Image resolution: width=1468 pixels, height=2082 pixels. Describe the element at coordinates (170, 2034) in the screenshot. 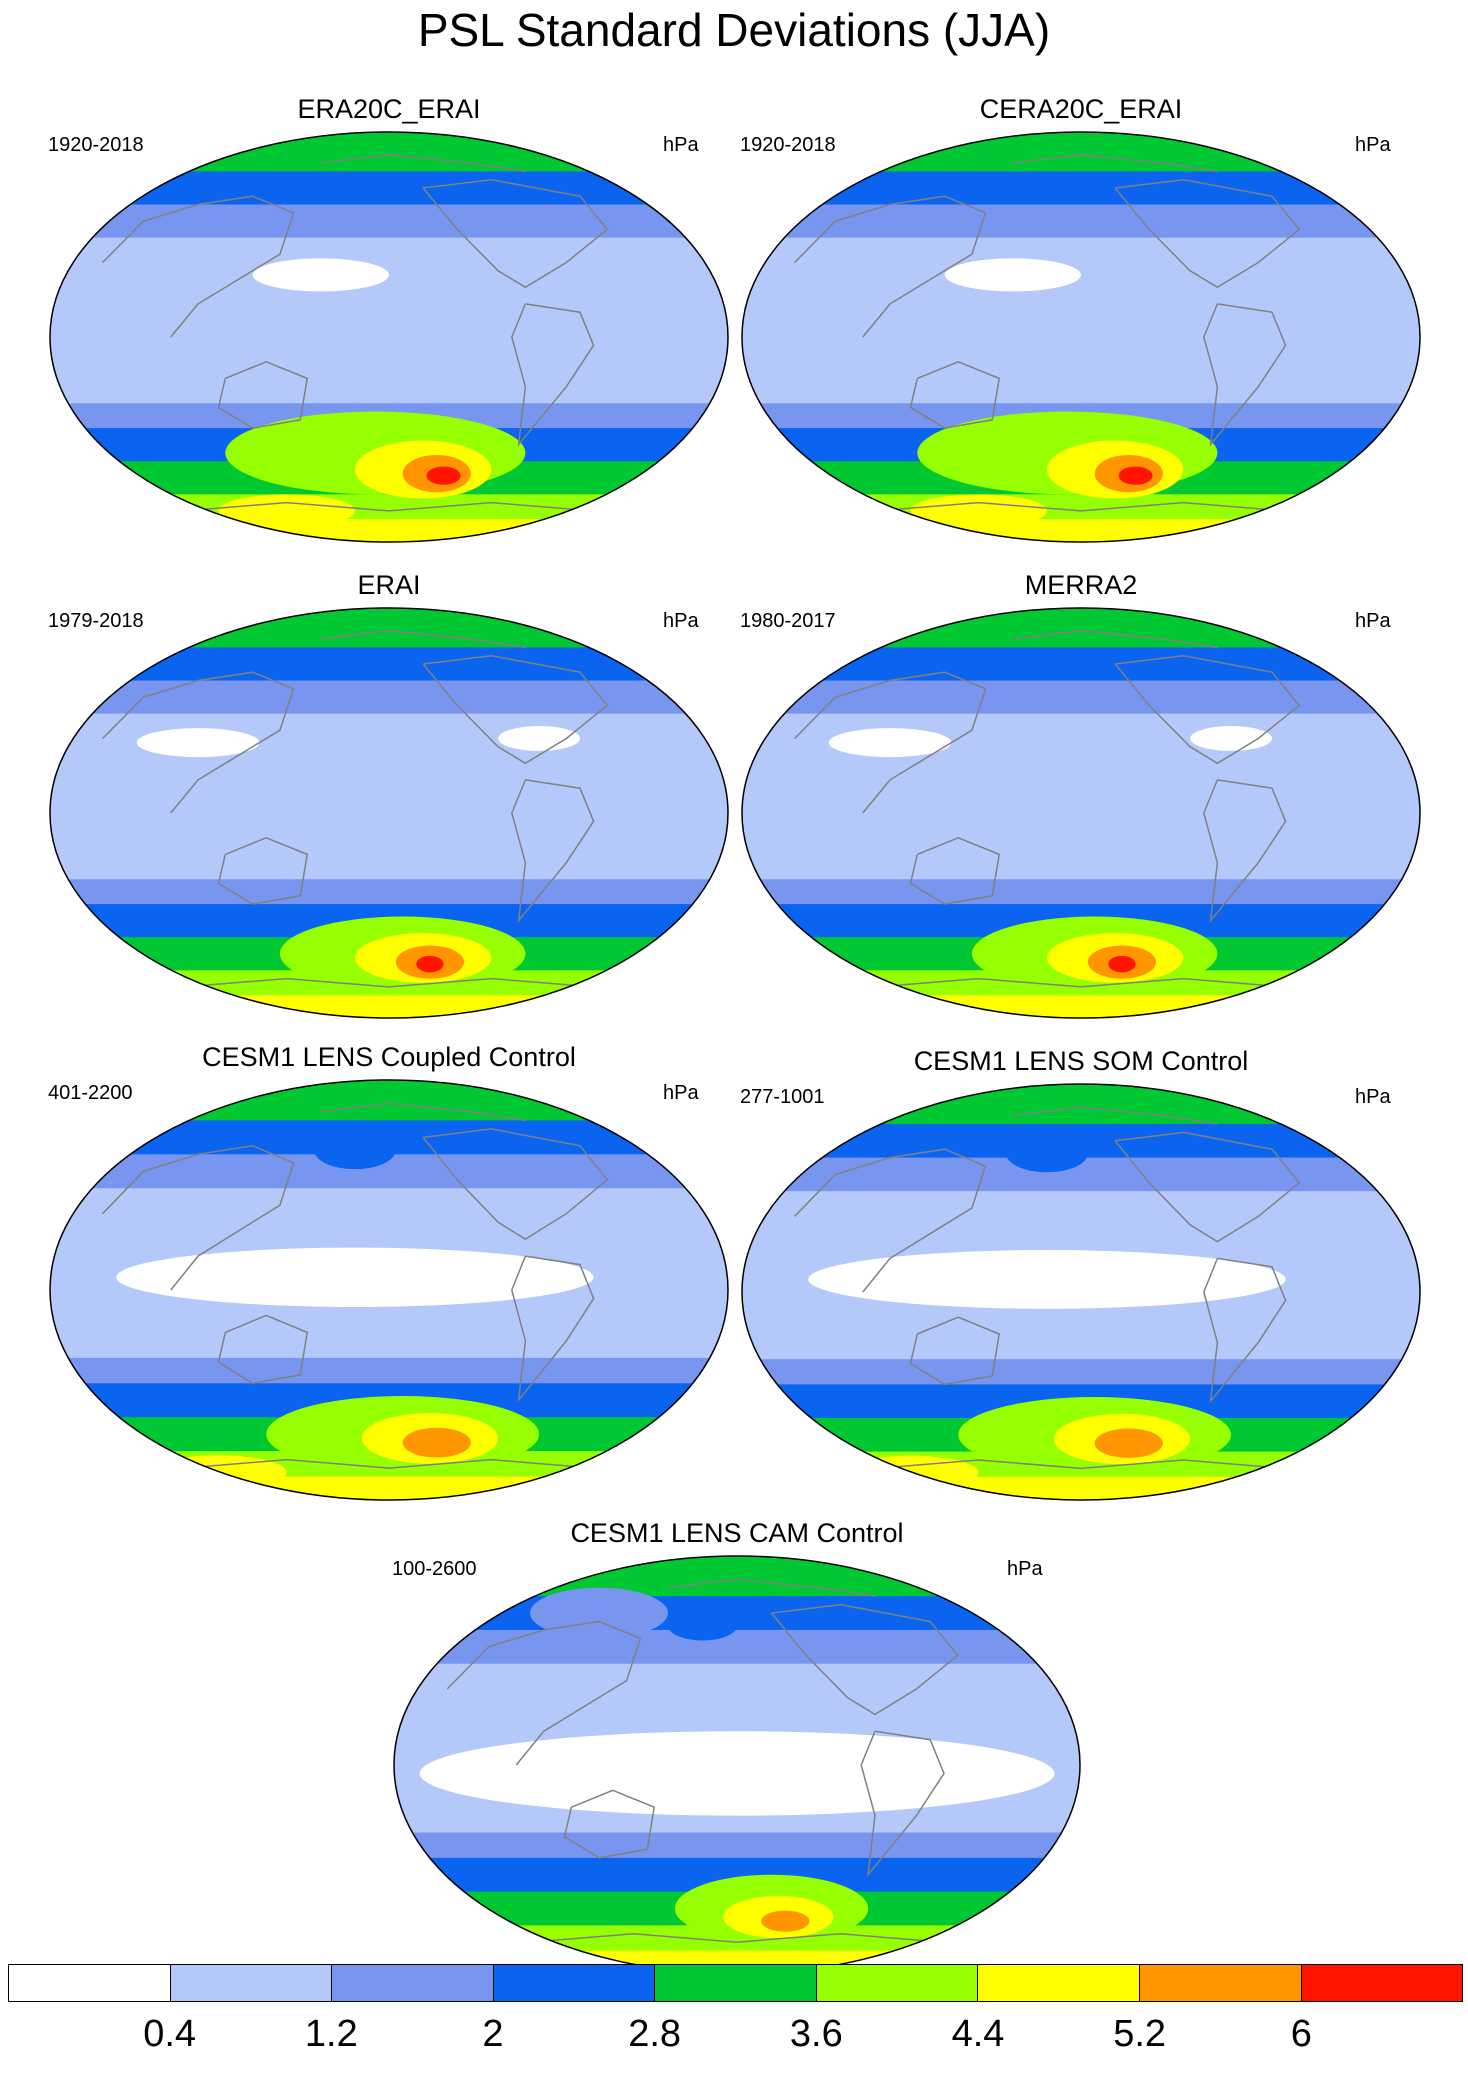

I see `colorbar-label: 0.4` at that location.